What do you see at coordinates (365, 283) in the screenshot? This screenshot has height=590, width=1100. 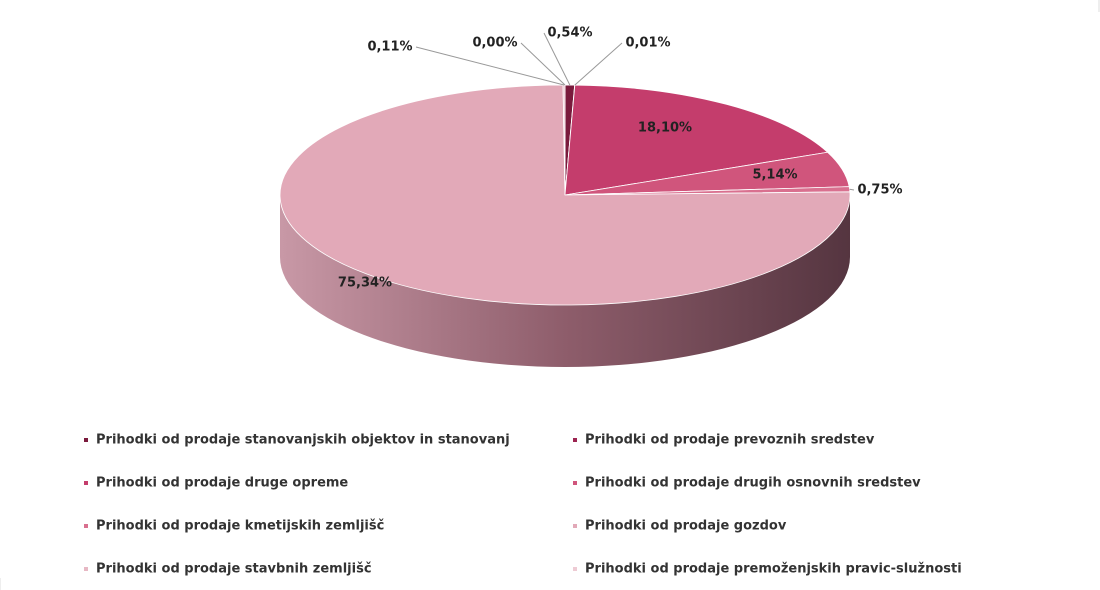 I see `data-label: 75,34%` at bounding box center [365, 283].